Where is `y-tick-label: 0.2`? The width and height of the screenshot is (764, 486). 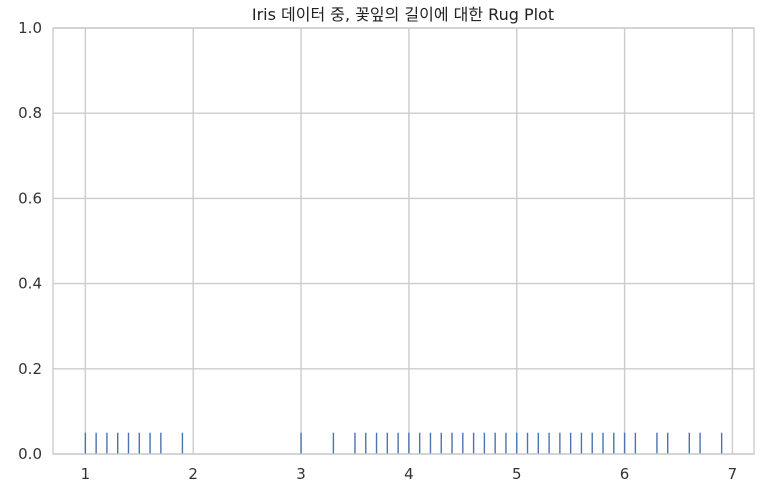 y-tick-label: 0.2 is located at coordinates (30, 369).